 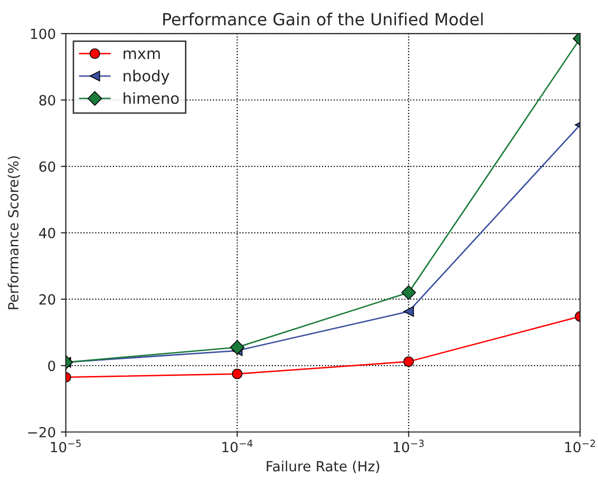 What do you see at coordinates (323, 19) in the screenshot?
I see `chart-title: Performance Gain of the Unified Model` at bounding box center [323, 19].